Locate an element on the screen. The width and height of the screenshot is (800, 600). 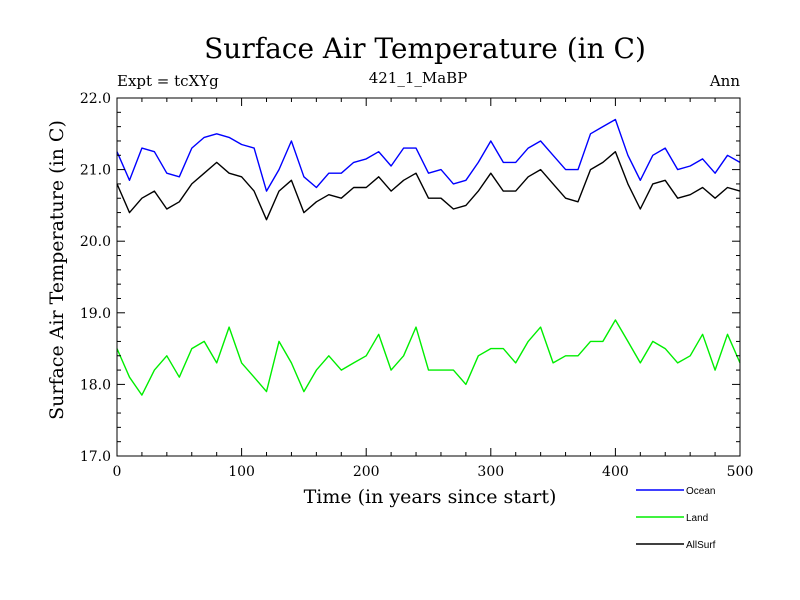
x-tick-label: 300 is located at coordinates (490, 472).